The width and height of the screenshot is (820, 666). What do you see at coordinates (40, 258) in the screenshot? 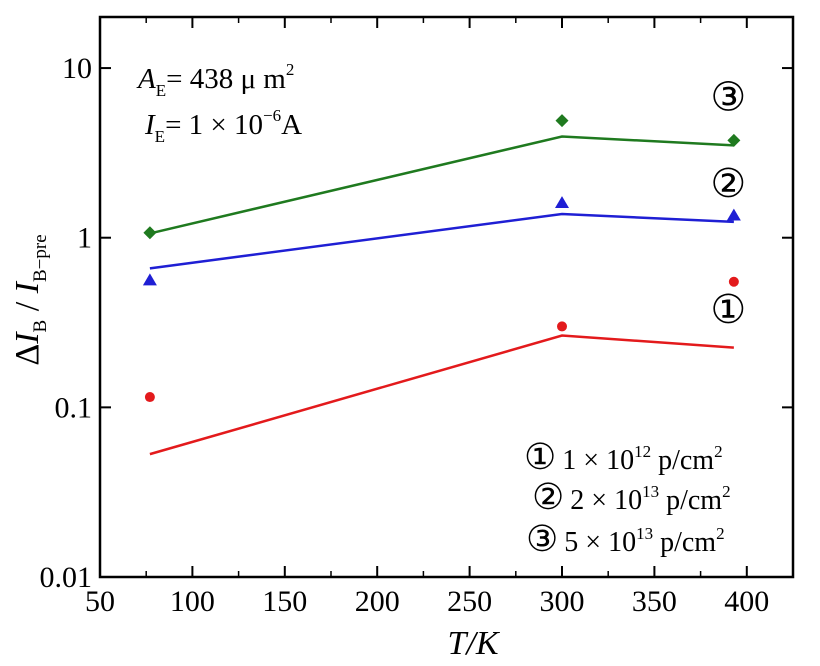
I see `y-label-den-sub: B−pre` at bounding box center [40, 258].